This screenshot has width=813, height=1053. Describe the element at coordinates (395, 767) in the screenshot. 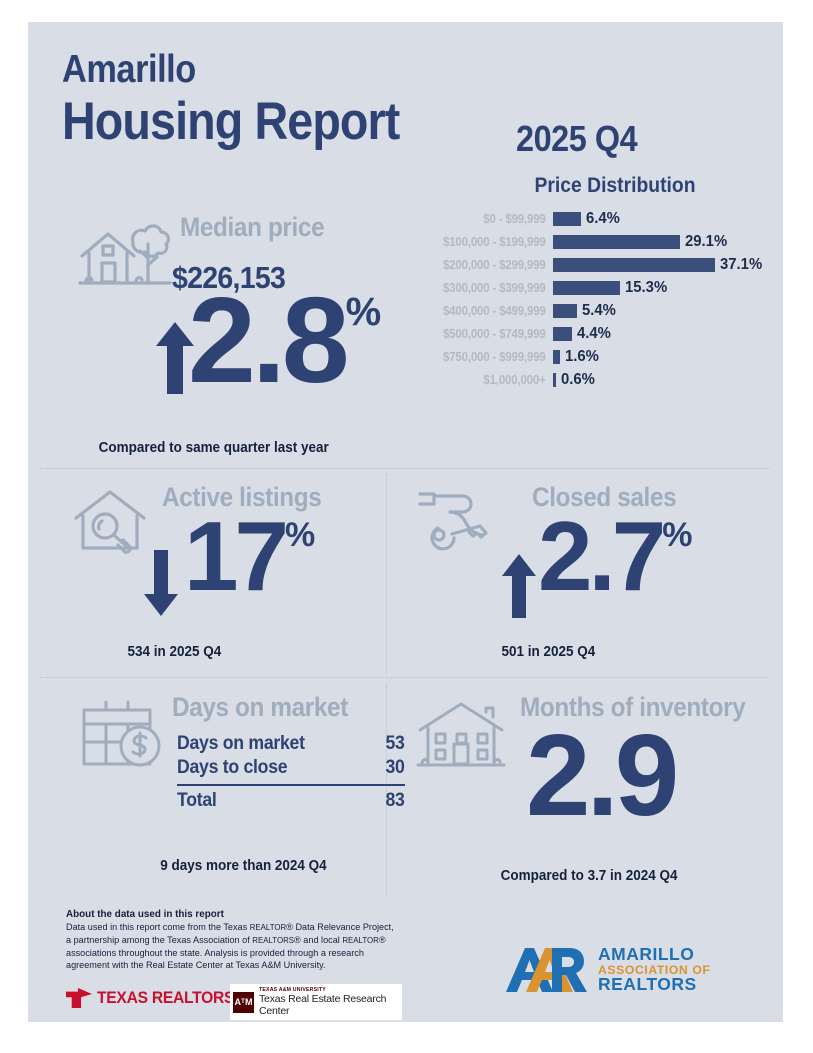

I see `days-on-market-row-value: 30` at that location.